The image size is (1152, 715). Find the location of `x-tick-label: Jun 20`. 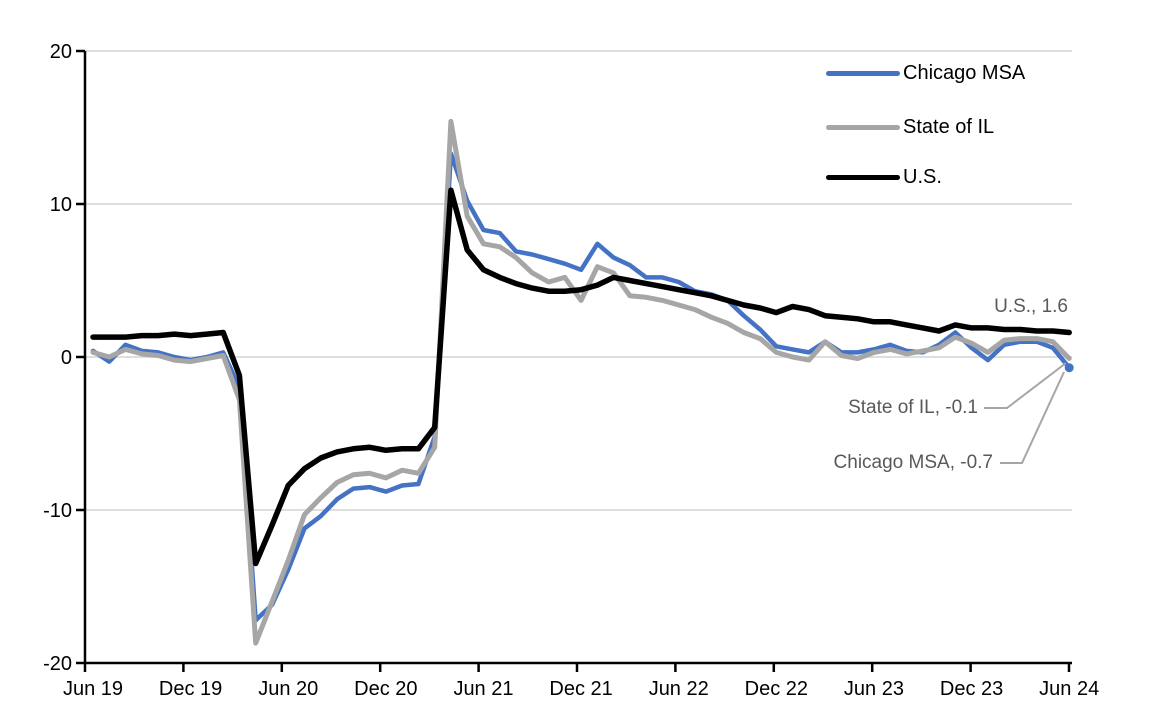

x-tick-label: Jun 20 is located at coordinates (288, 689).